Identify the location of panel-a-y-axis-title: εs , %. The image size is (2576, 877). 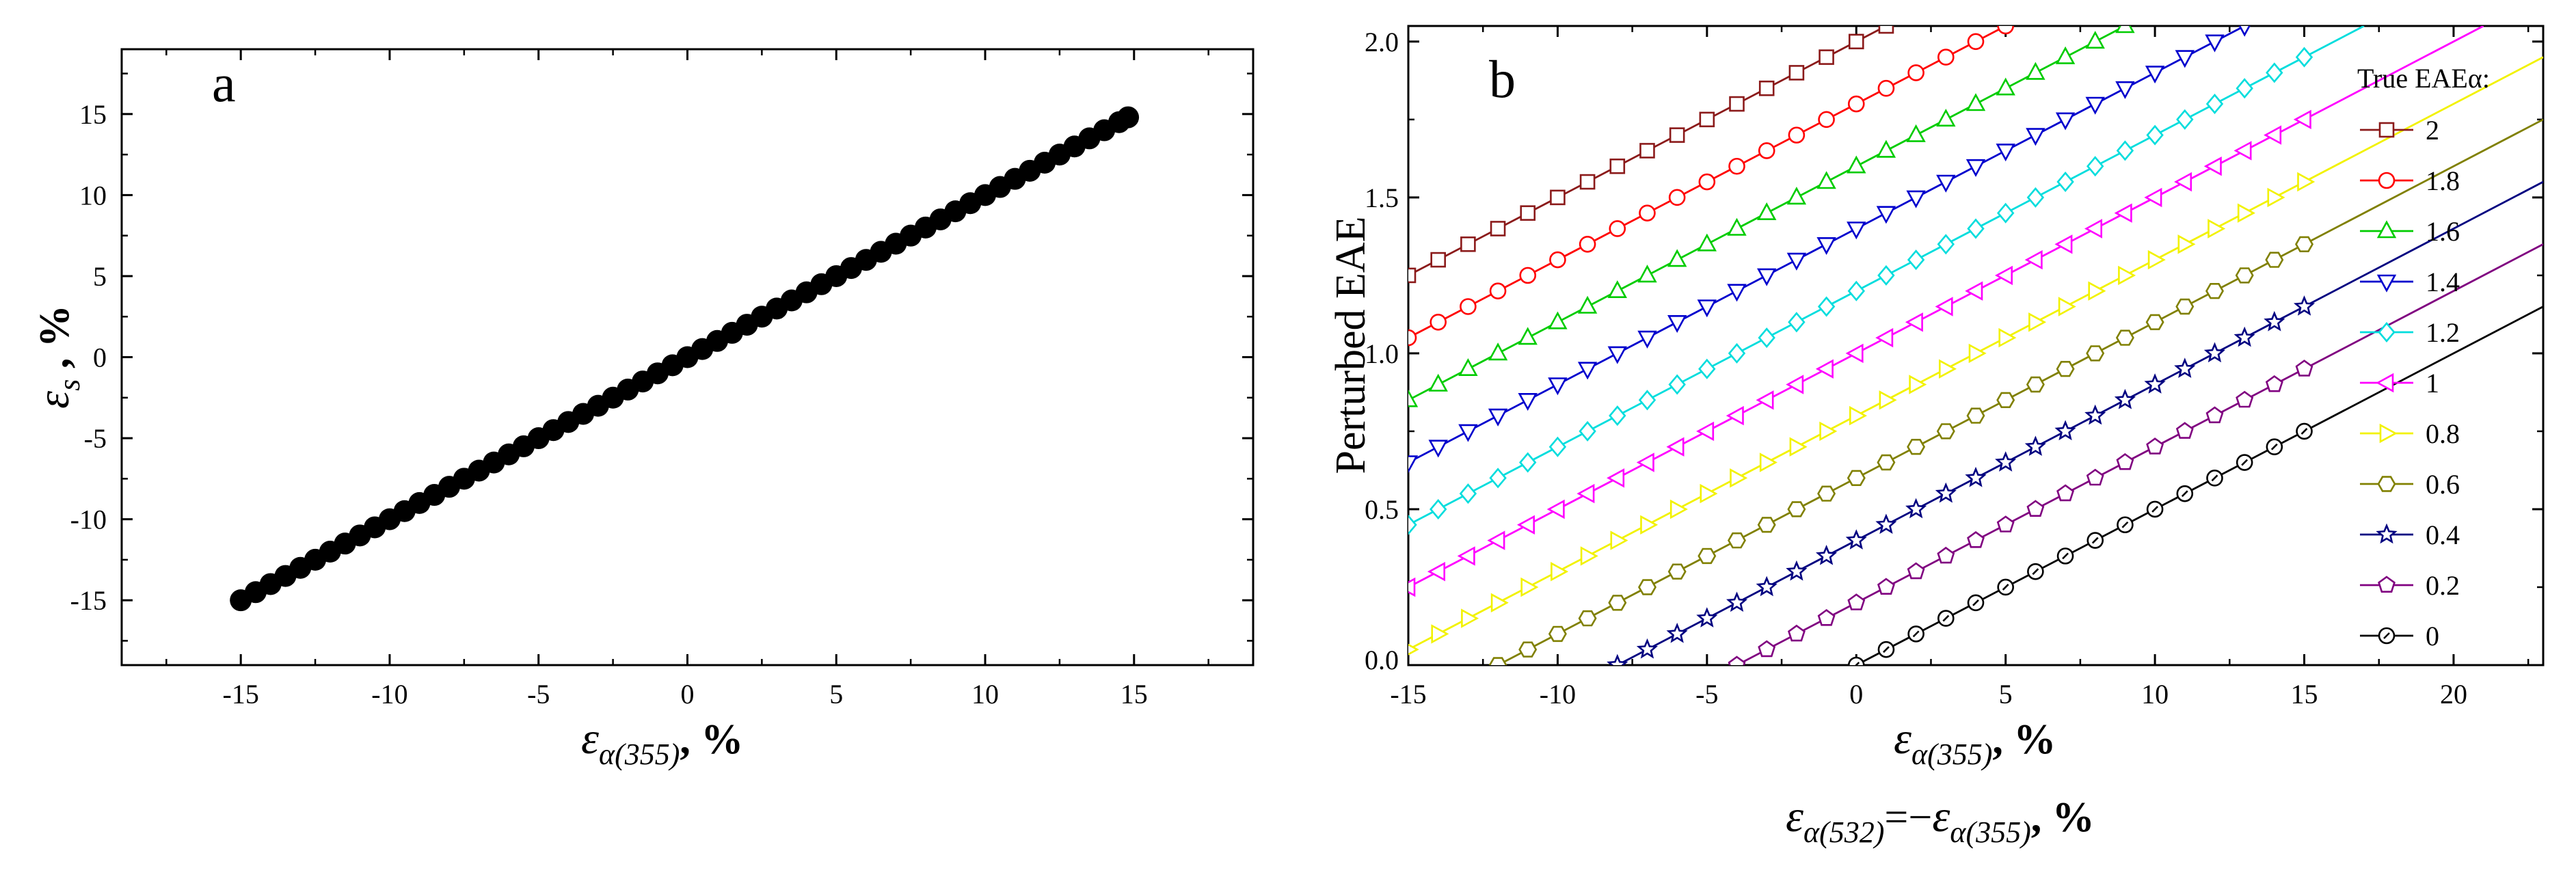
(57, 357).